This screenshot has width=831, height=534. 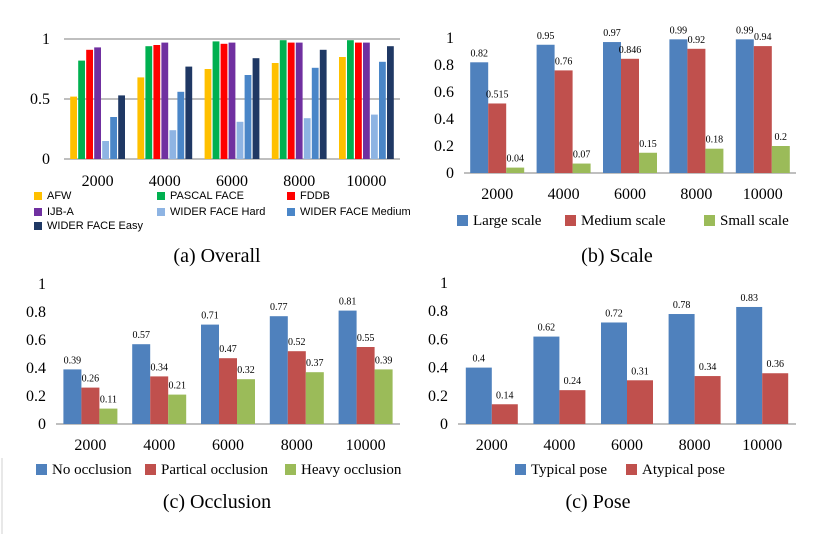 What do you see at coordinates (569, 470) in the screenshot?
I see `legend-label: Typical pose` at bounding box center [569, 470].